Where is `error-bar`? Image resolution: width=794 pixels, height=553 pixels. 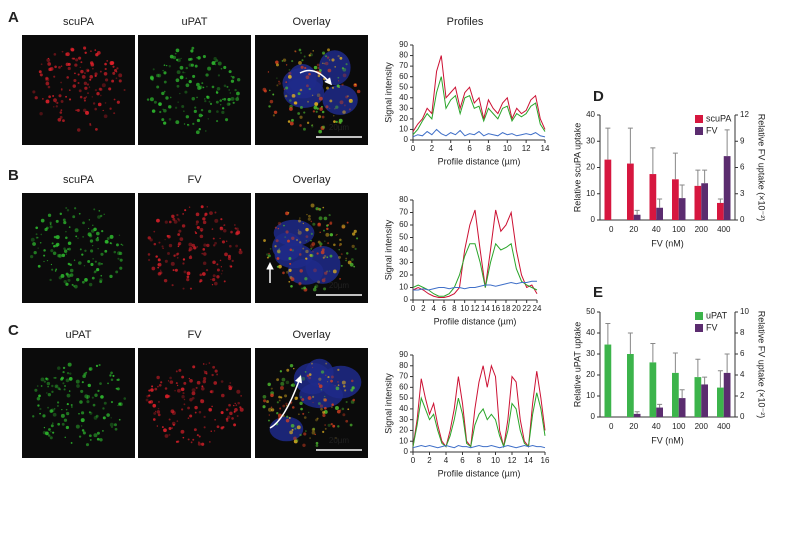
error-bar is located at coordinates (608, 334).